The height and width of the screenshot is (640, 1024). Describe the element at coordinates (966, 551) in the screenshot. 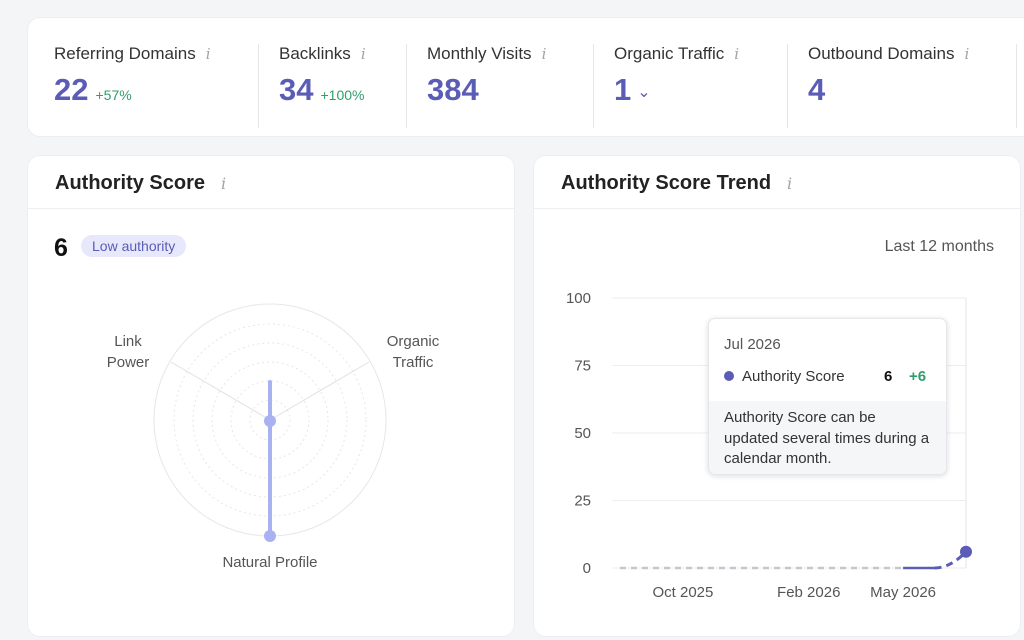

I see `data-point` at that location.